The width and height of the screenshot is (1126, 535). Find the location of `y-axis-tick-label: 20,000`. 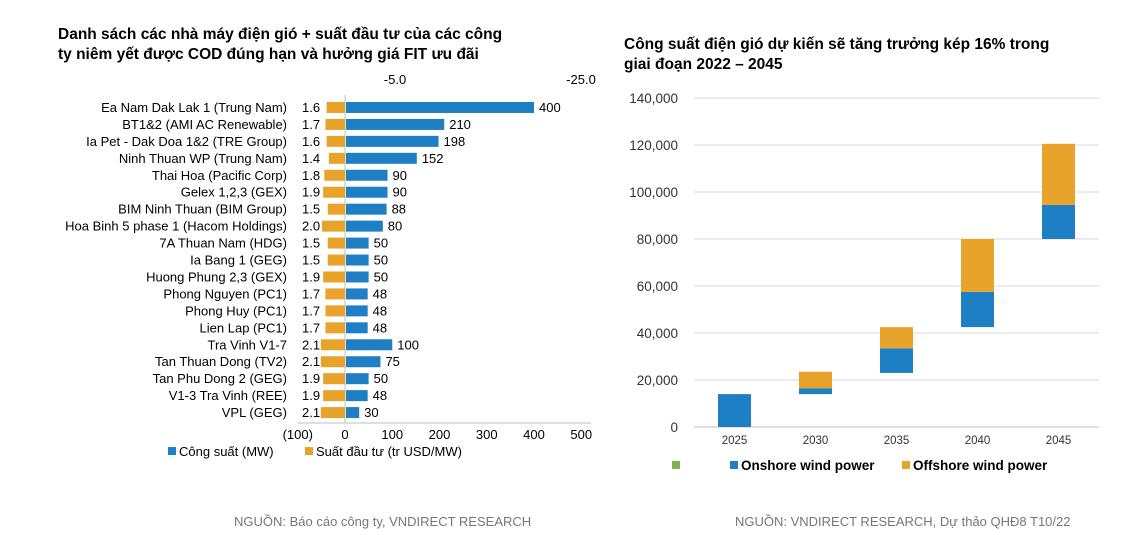

y-axis-tick-label: 20,000 is located at coordinates (657, 380).